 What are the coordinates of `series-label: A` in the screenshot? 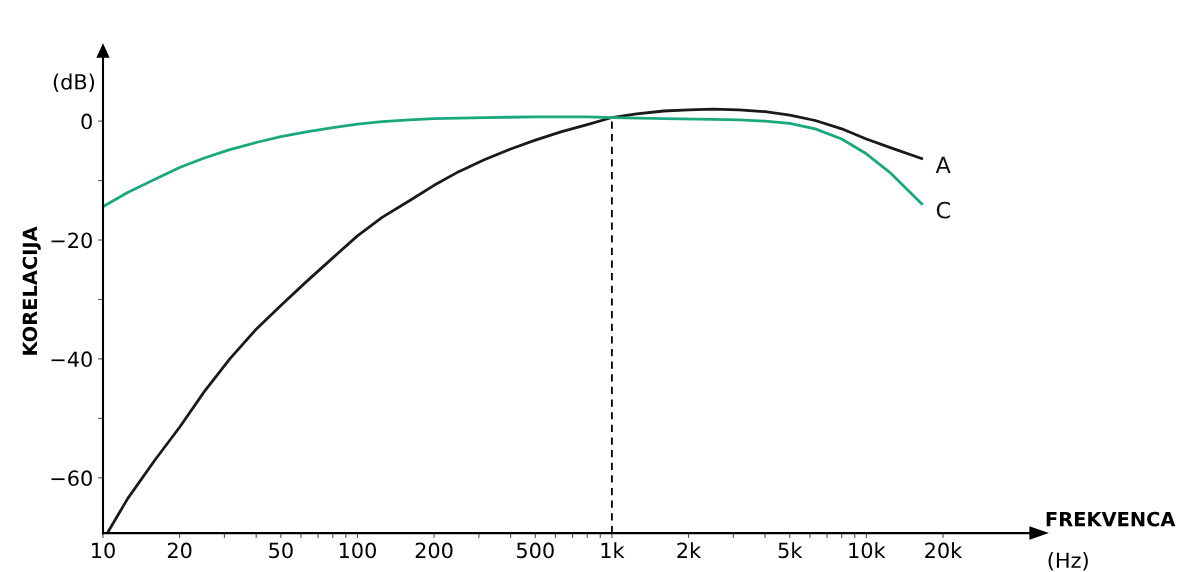 It's located at (943, 165).